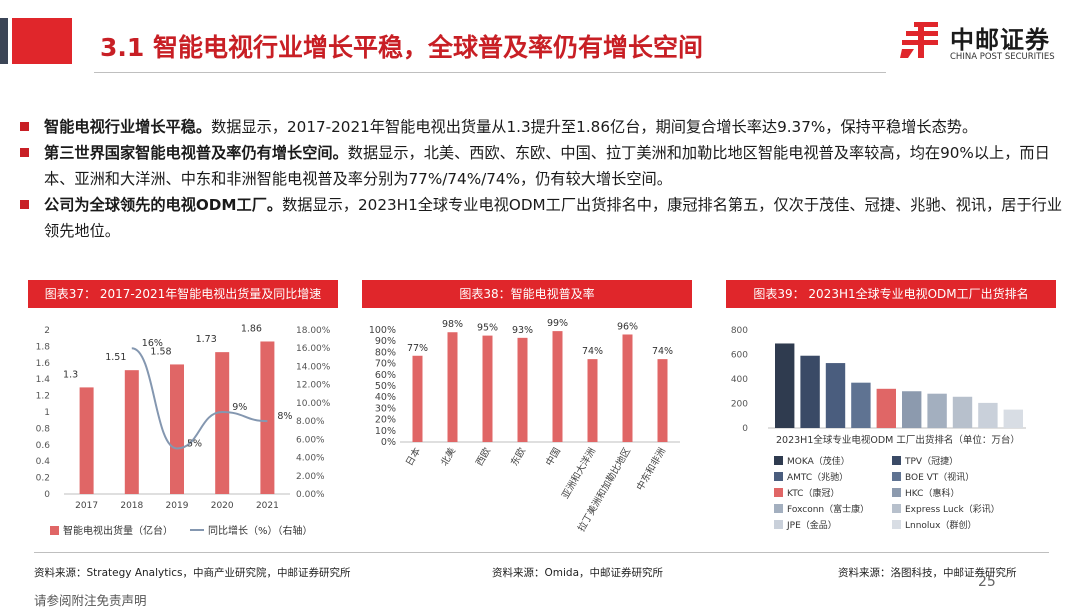 The image size is (1080, 608). Describe the element at coordinates (812, 460) in the screenshot. I see `legend-item: MOKA（茂佳）` at that location.